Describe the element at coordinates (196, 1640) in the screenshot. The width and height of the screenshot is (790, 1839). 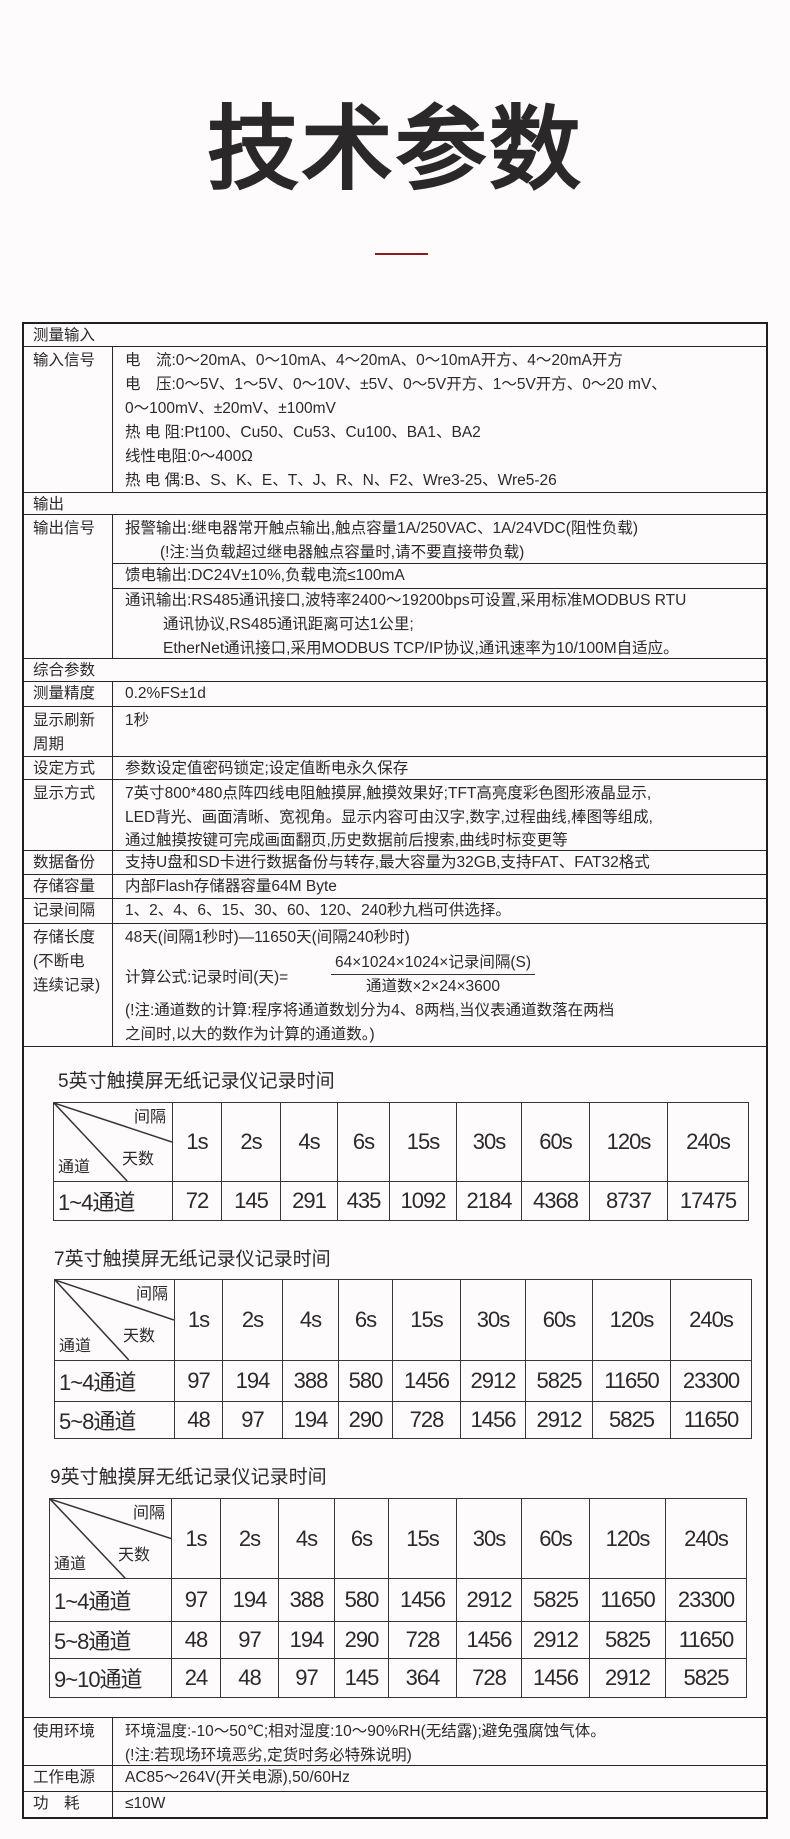
I see `record-days-cell: 48` at that location.